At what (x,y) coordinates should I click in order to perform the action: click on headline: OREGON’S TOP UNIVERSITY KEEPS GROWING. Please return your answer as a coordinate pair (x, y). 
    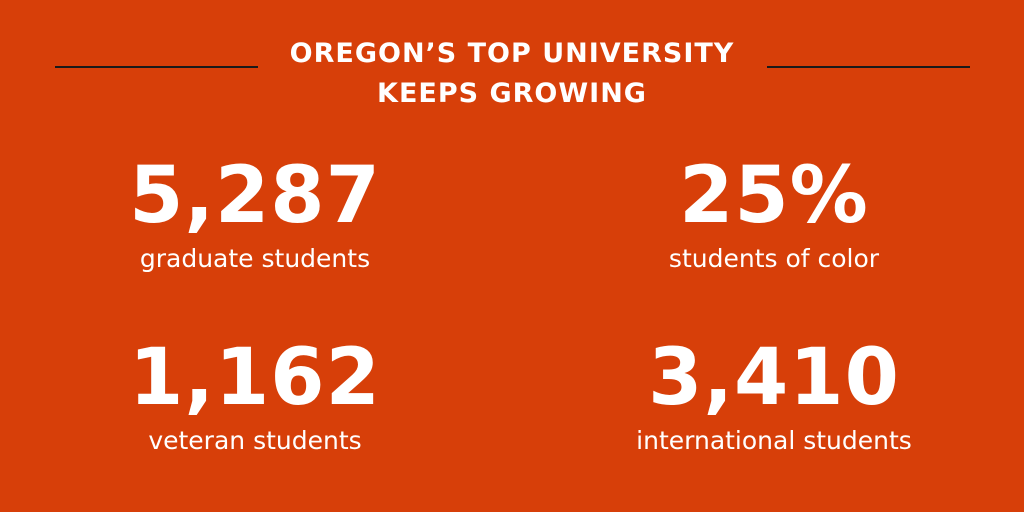
    Looking at the image, I should click on (512, 74).